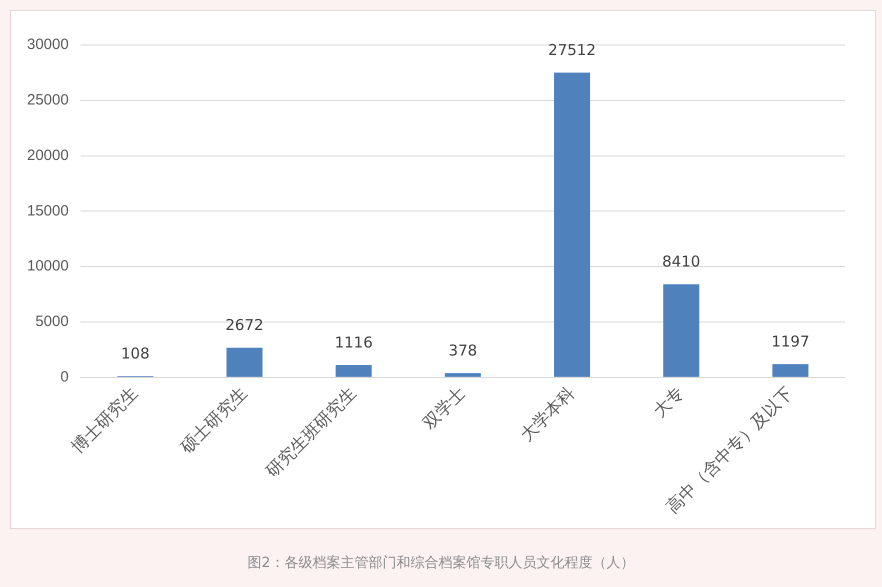 The image size is (882, 587). I want to click on caption: 图2：各级档案主管部门和综合档案馆专职人员文化程度（人）, so click(441, 563).